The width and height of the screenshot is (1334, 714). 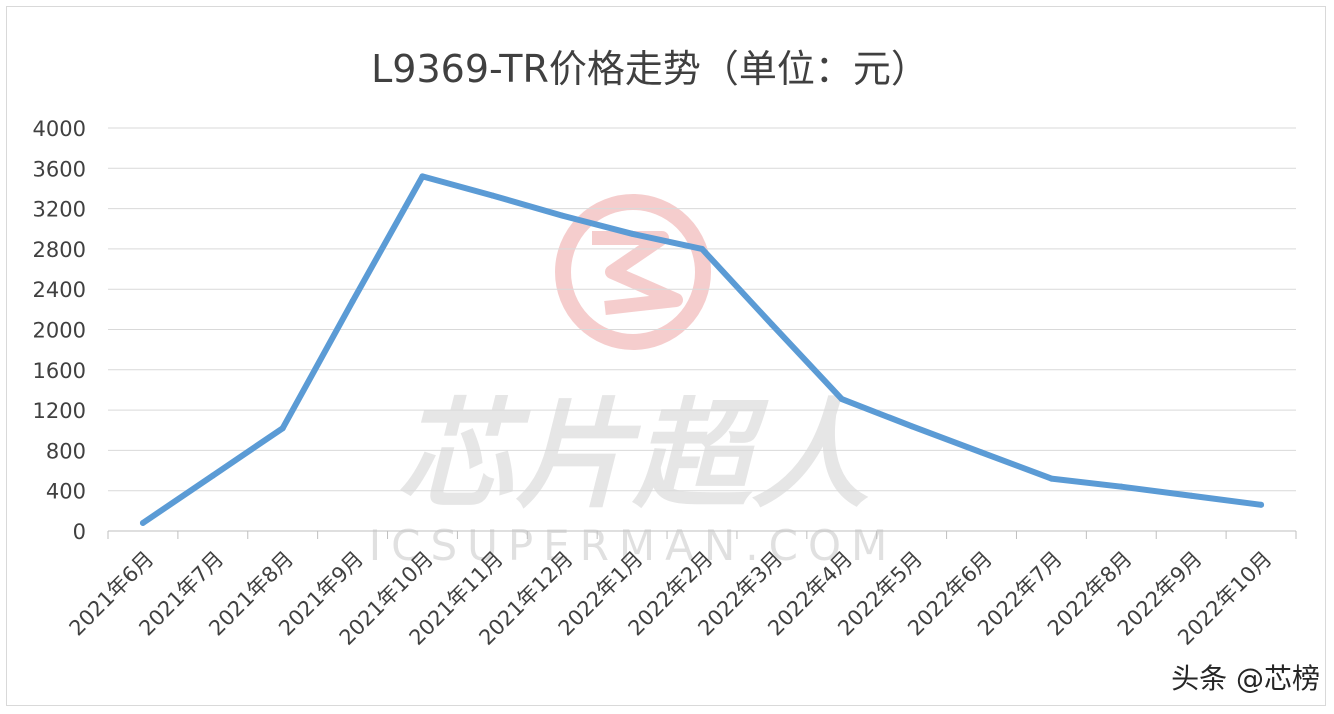 I want to click on y-tick-label: 2000, so click(x=59, y=331).